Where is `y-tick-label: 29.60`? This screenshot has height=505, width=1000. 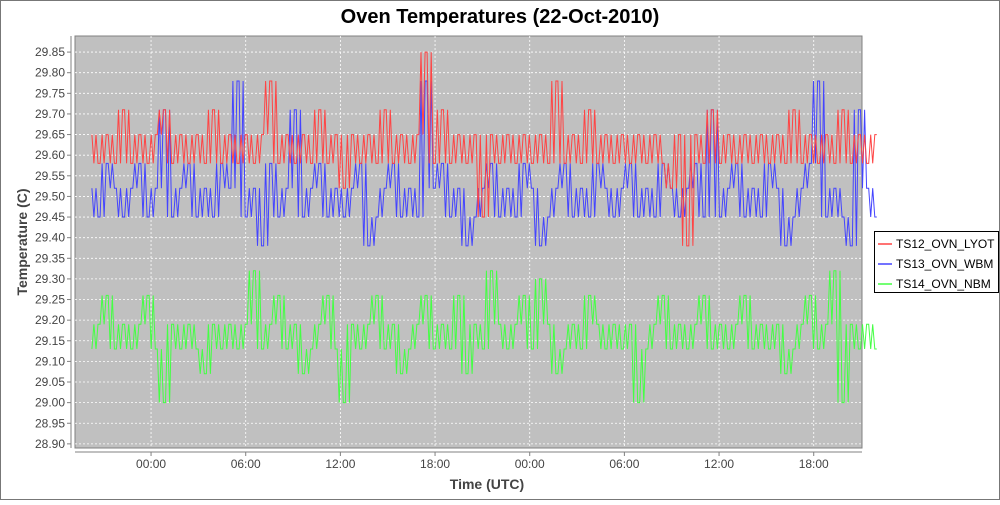
y-tick-label: 29.60 is located at coordinates (50, 155).